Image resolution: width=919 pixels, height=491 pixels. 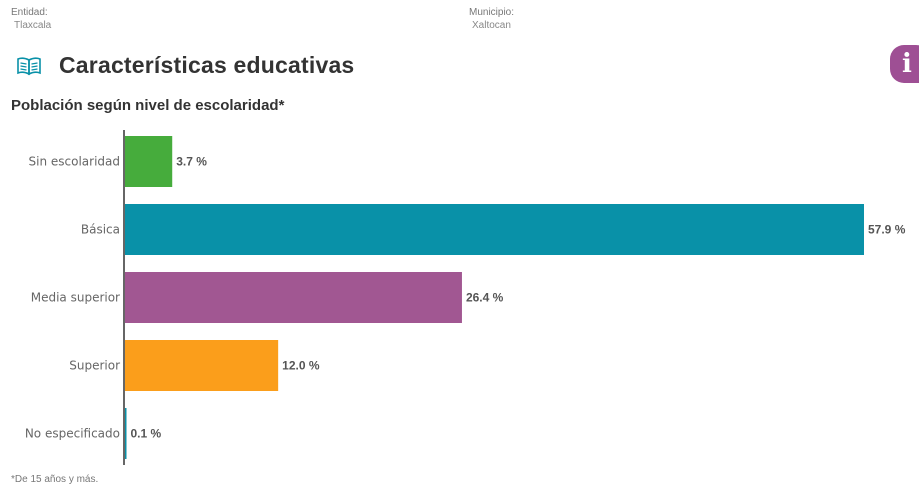 I want to click on category-label: Superior, so click(x=94, y=366).